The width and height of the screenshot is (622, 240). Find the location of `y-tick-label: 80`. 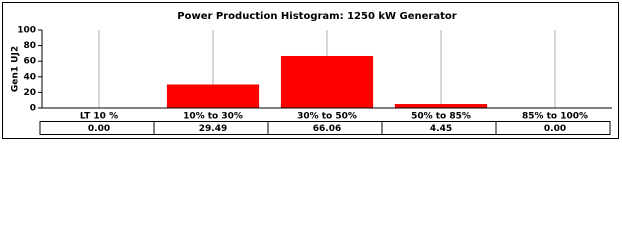

y-tick-label: 80 is located at coordinates (29, 46).